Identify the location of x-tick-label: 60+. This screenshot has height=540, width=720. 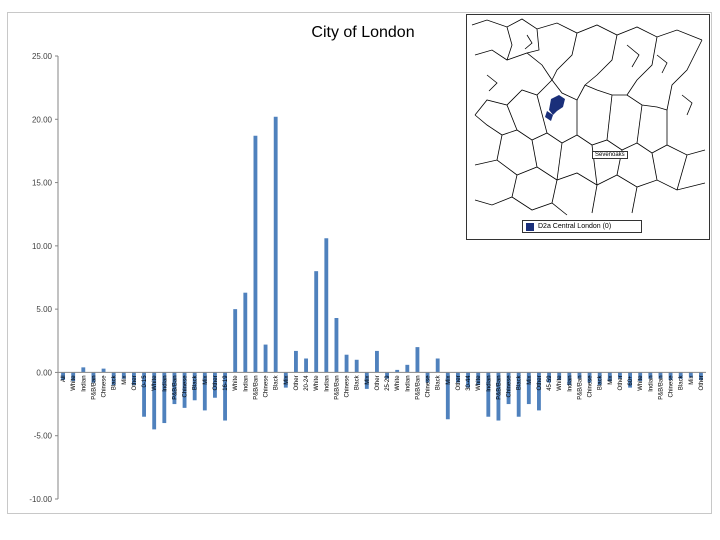
(631, 380).